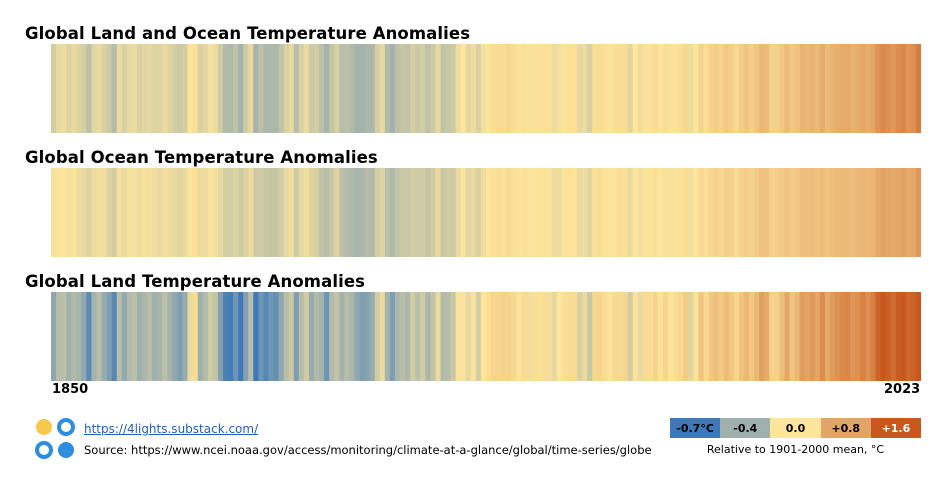 The width and height of the screenshot is (942, 478). I want to click on stripe-2003, so click(827, 212).